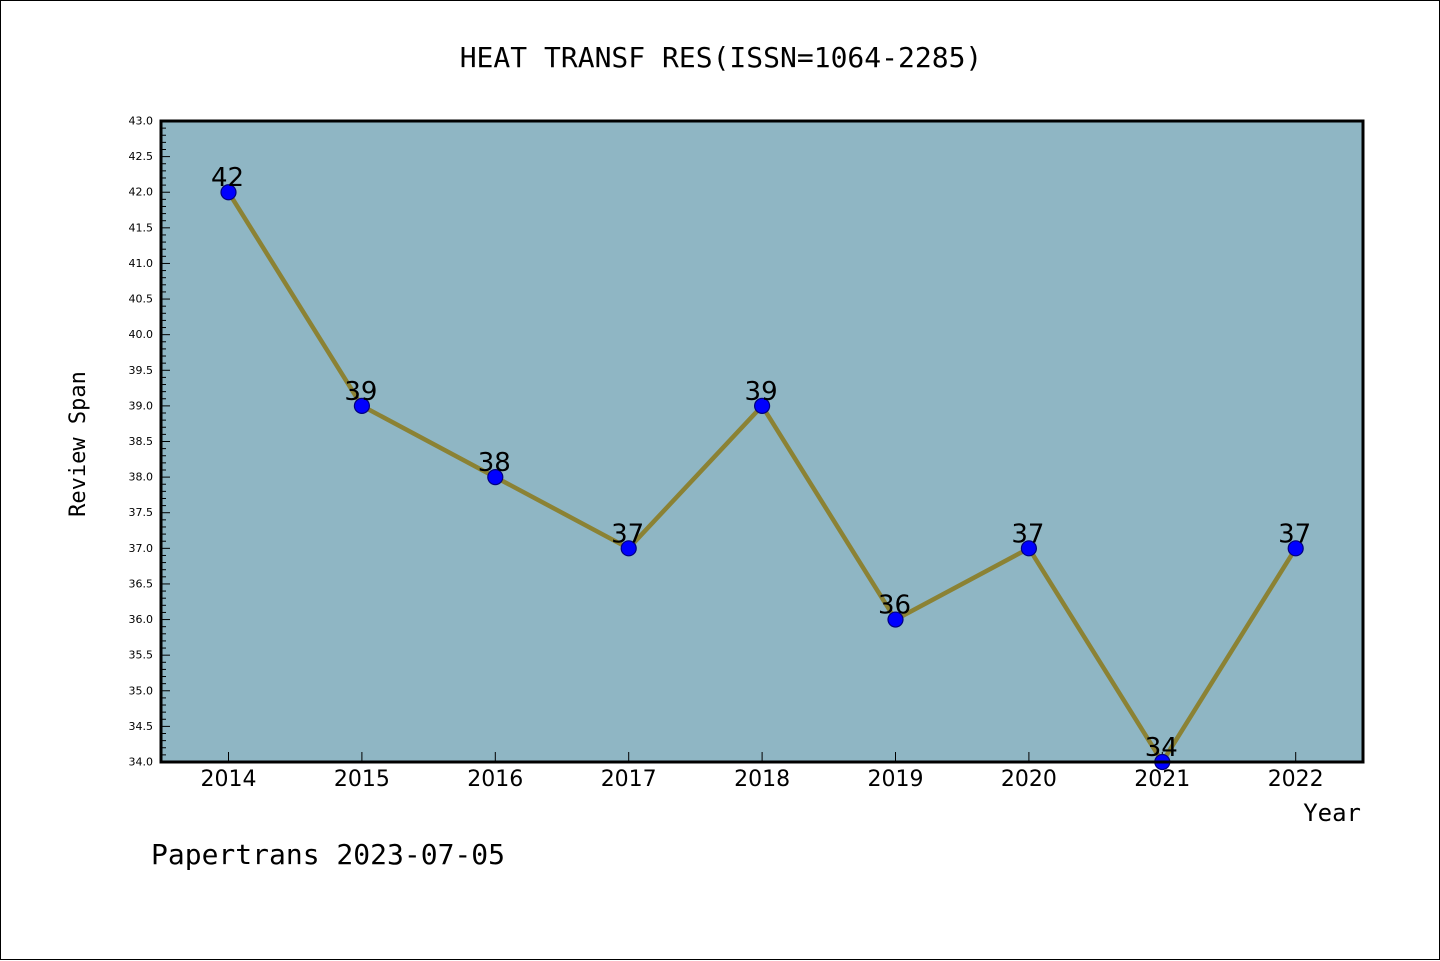  I want to click on y-tick-label: 43.0, so click(141, 121).